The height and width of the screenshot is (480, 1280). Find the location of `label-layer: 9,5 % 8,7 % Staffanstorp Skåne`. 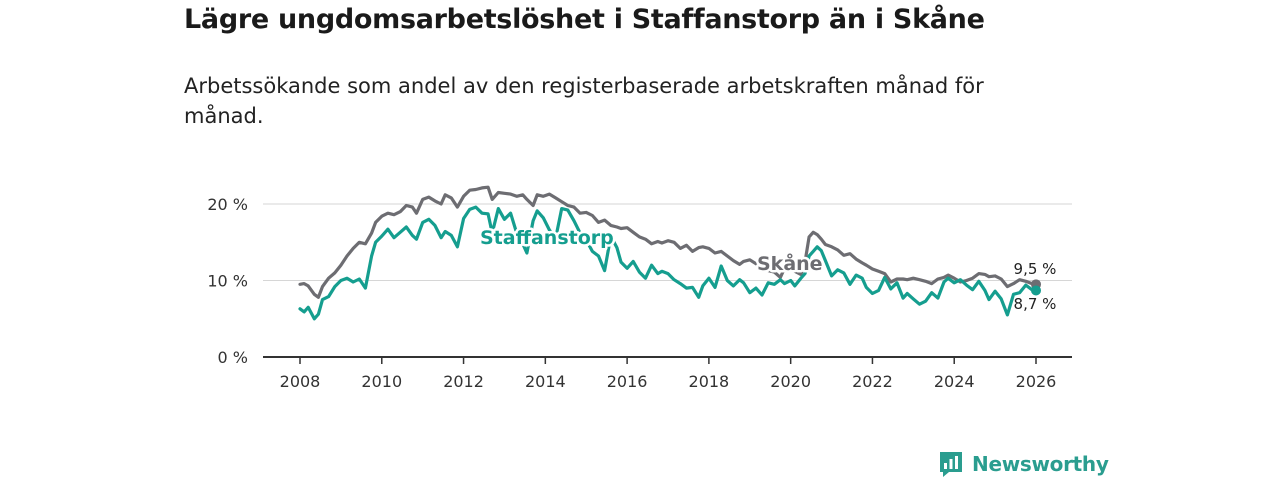

label-layer: 9,5 % 8,7 % Staffanstorp Skåne is located at coordinates (767, 269).